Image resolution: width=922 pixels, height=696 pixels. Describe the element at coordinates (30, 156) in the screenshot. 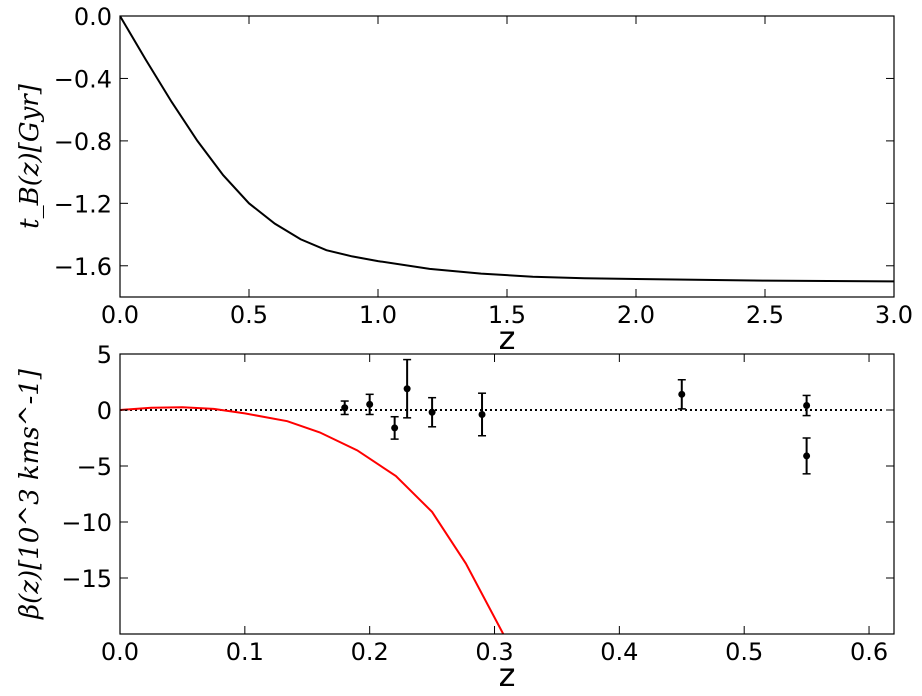

I see `y-axis-label: t_B(z)[Gyr]` at that location.